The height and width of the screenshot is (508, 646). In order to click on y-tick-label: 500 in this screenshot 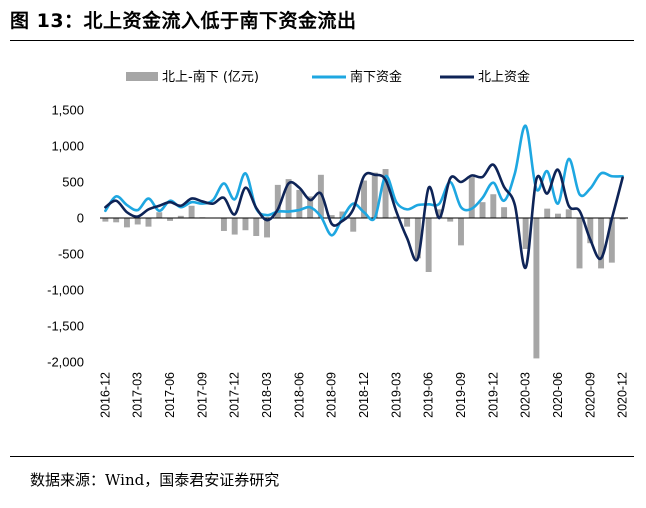, I will do `click(73, 182)`.